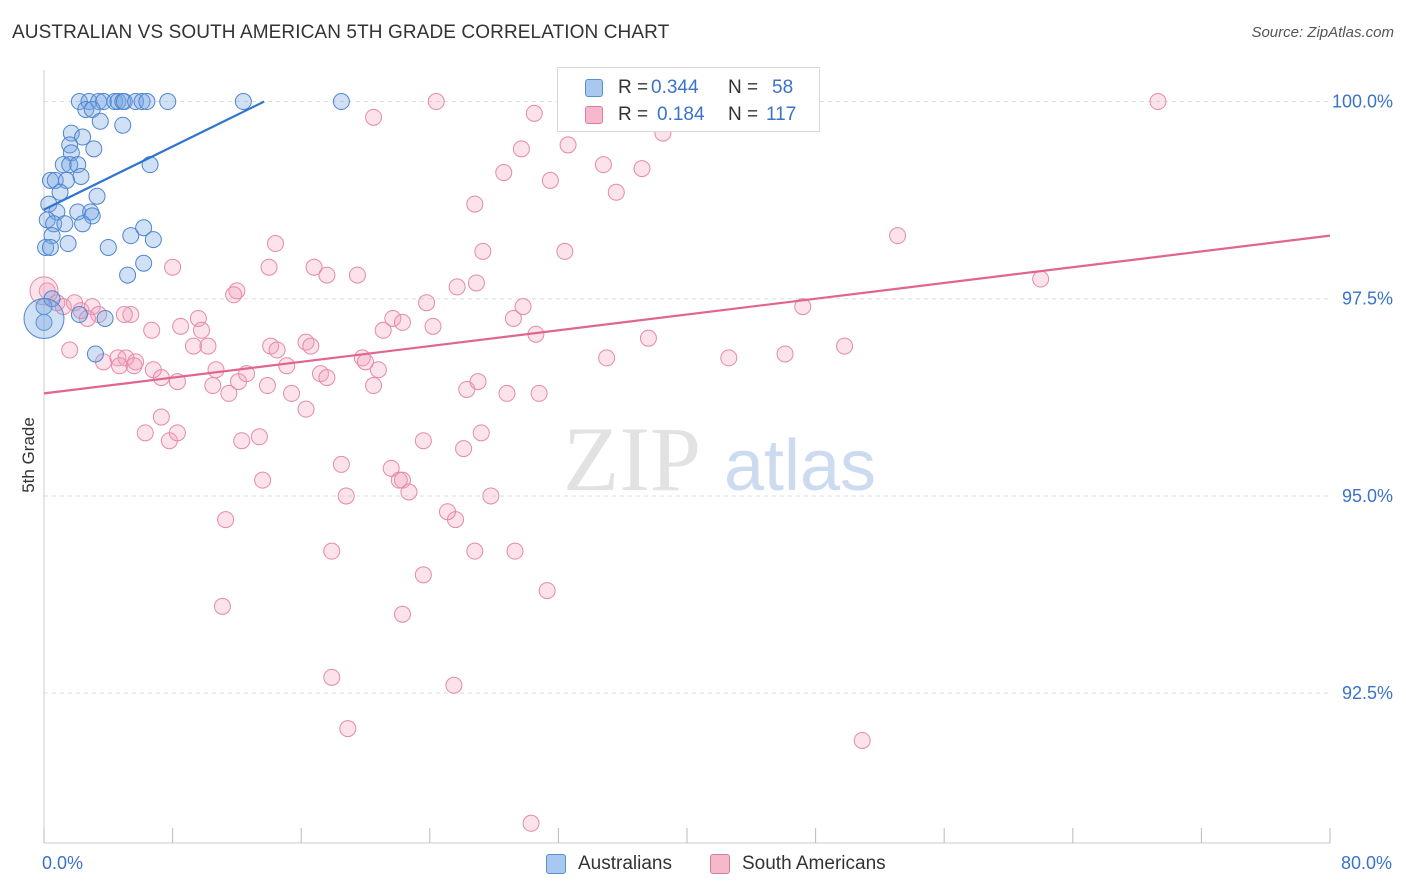 The height and width of the screenshot is (892, 1406). I want to click on legend-row-australians: R = 0.344 N = 58, so click(688, 87).